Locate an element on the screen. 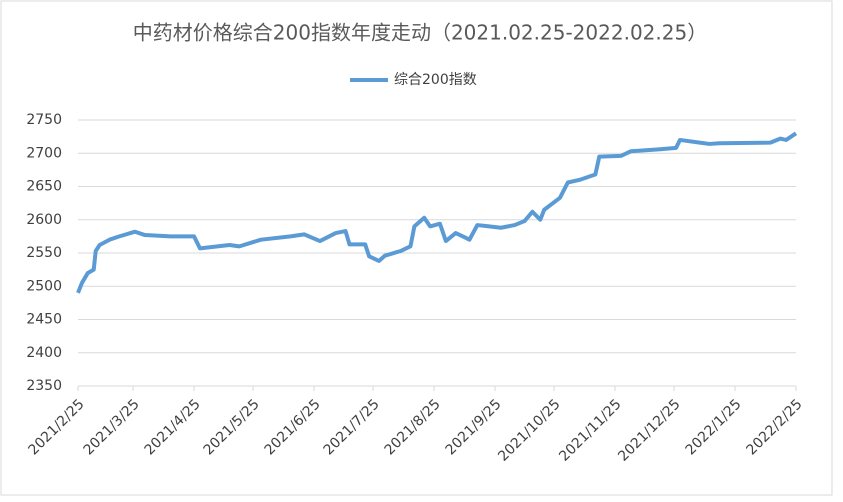 This screenshot has width=843, height=502. y-tick-label: 2700 is located at coordinates (44, 153).